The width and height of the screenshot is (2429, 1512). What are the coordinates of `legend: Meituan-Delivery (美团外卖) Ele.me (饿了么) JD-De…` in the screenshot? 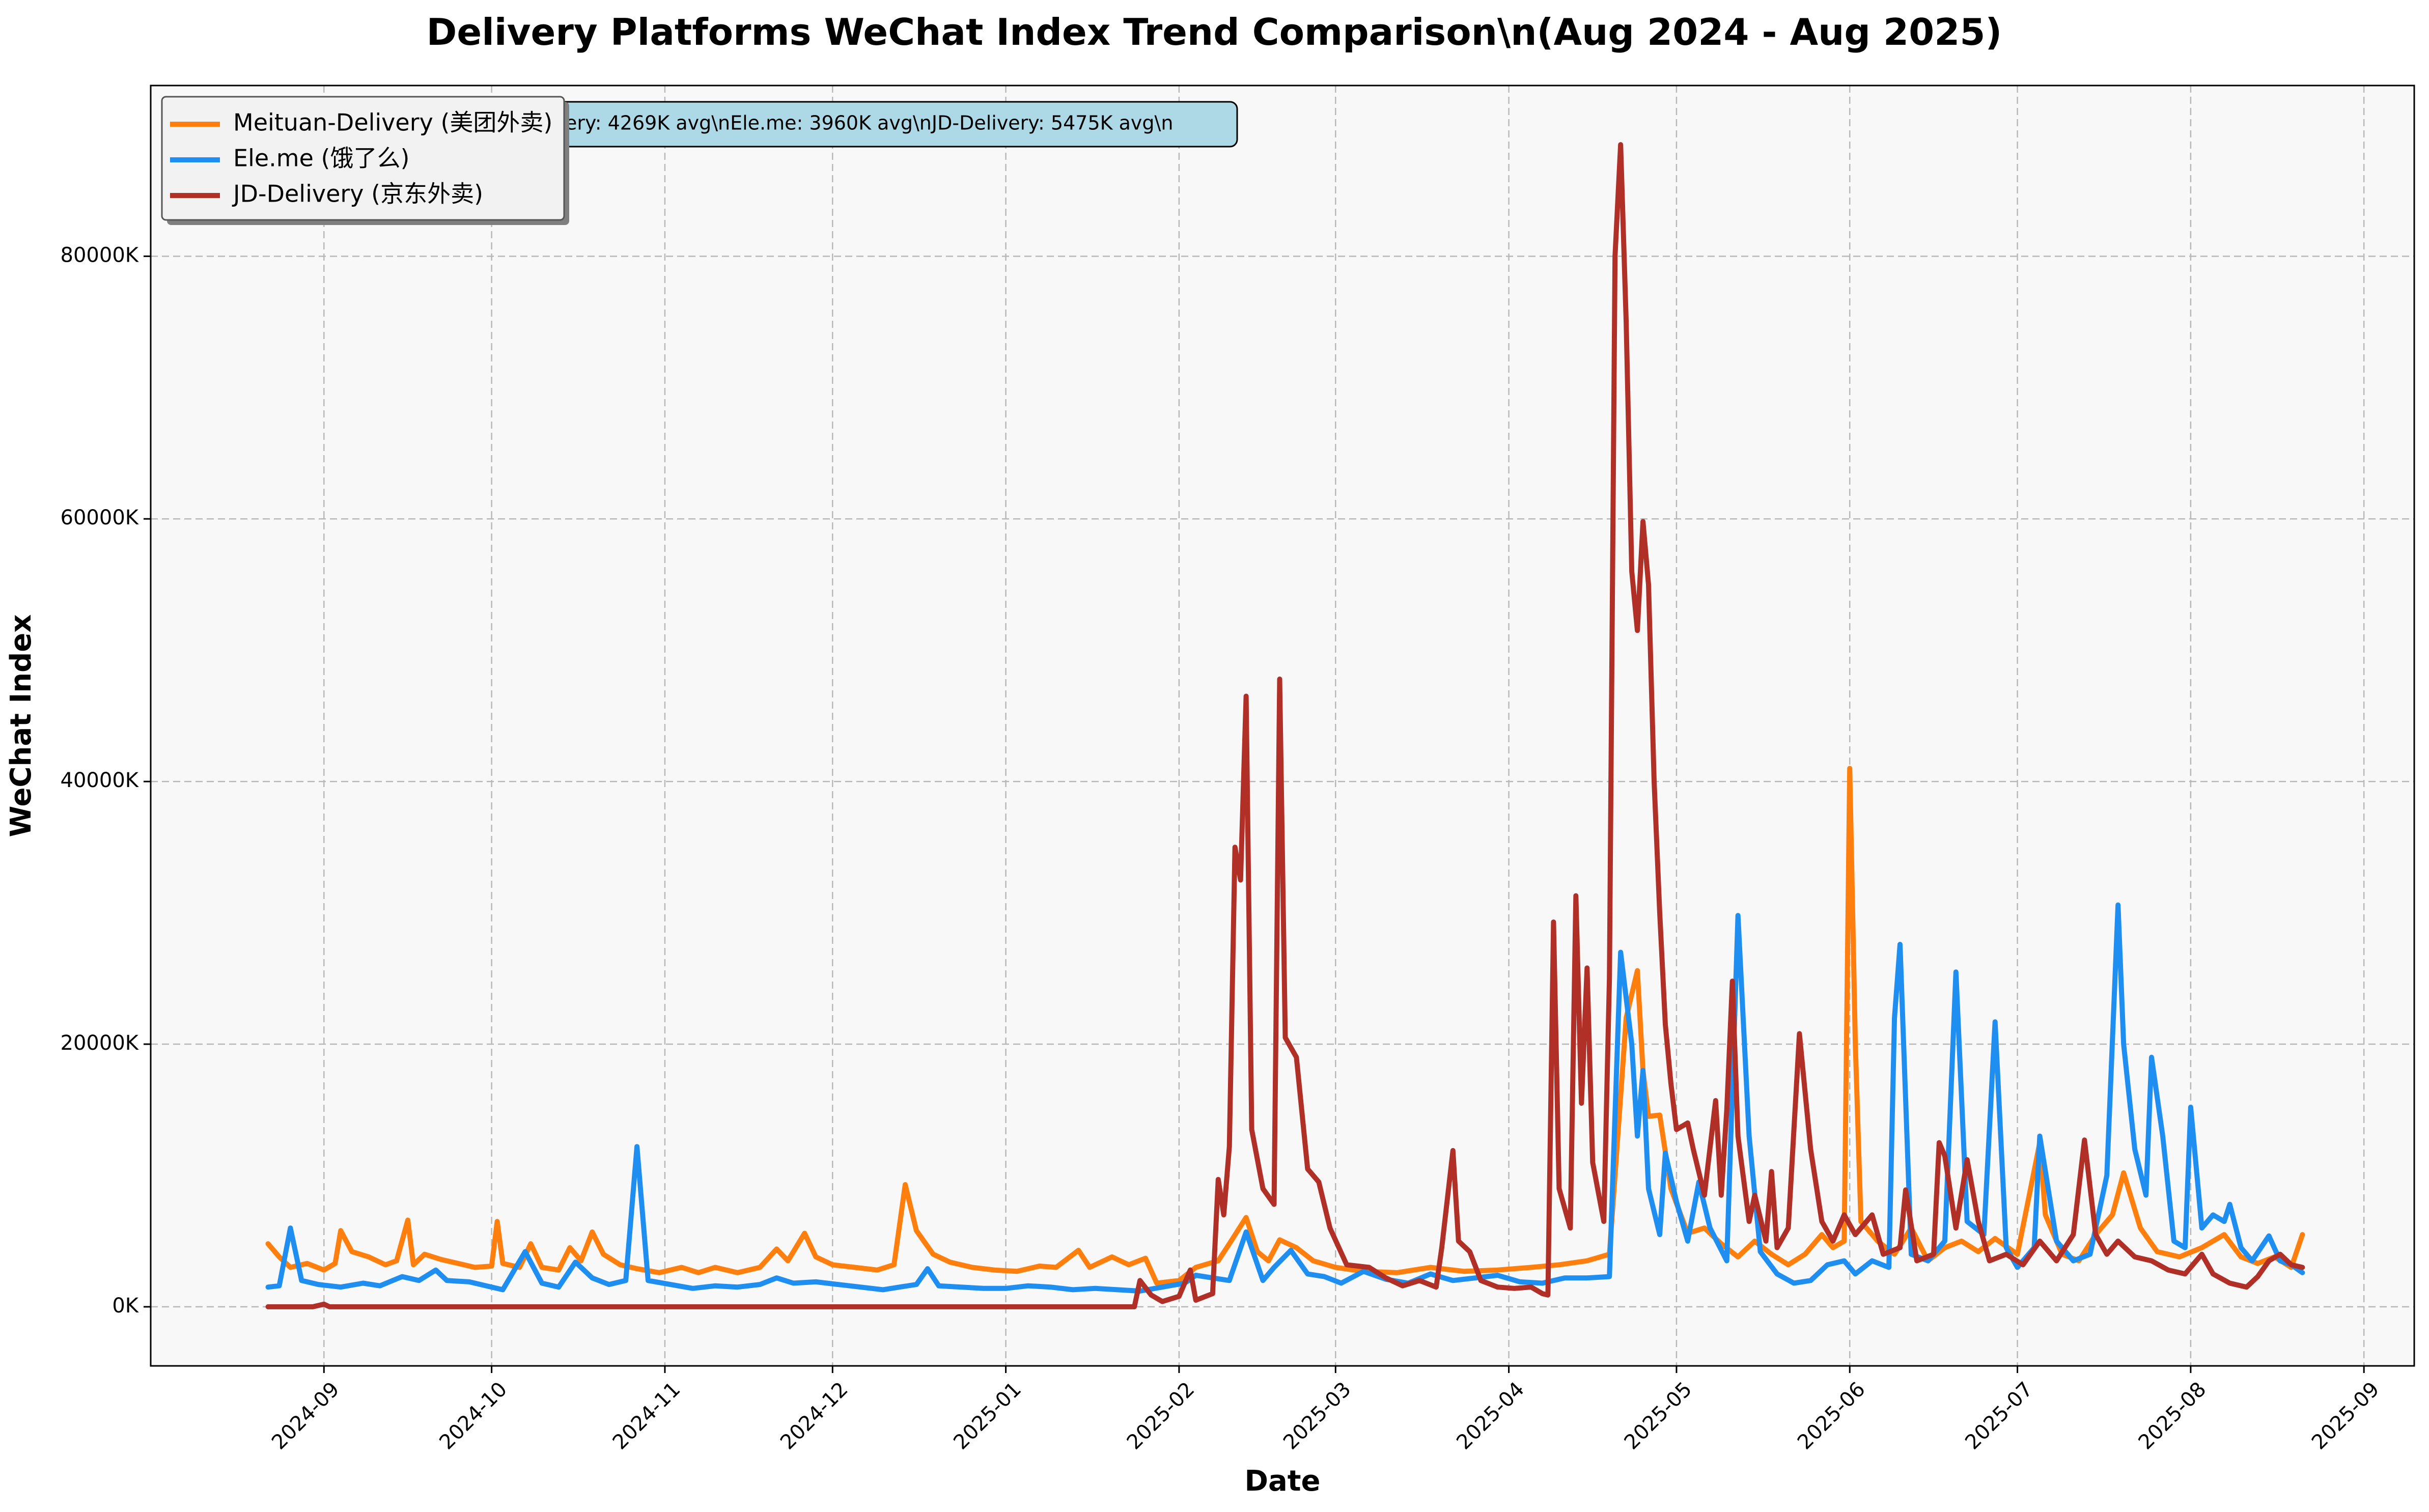 It's located at (365, 160).